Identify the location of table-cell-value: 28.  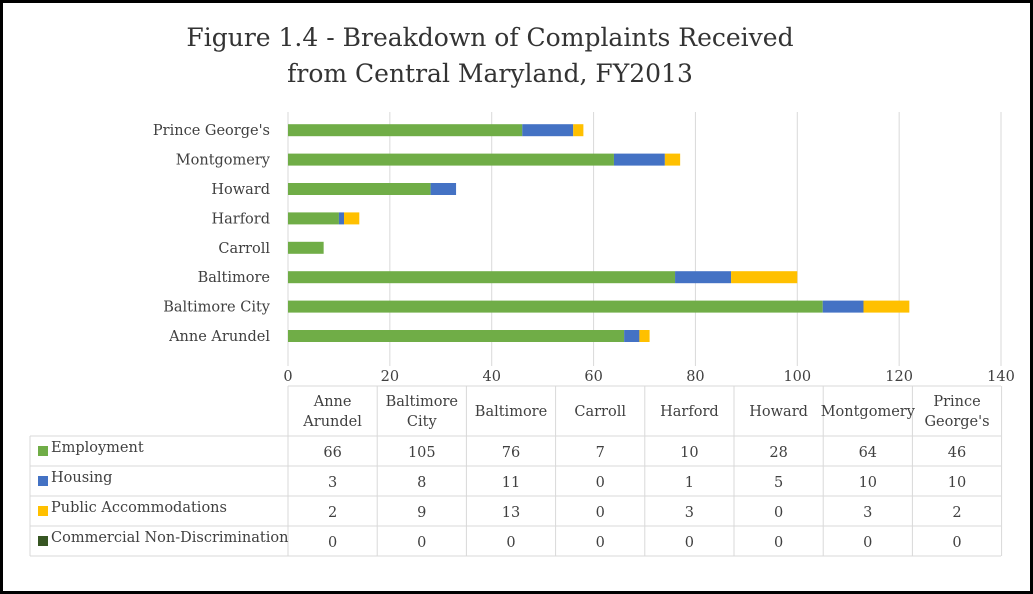
(778, 453).